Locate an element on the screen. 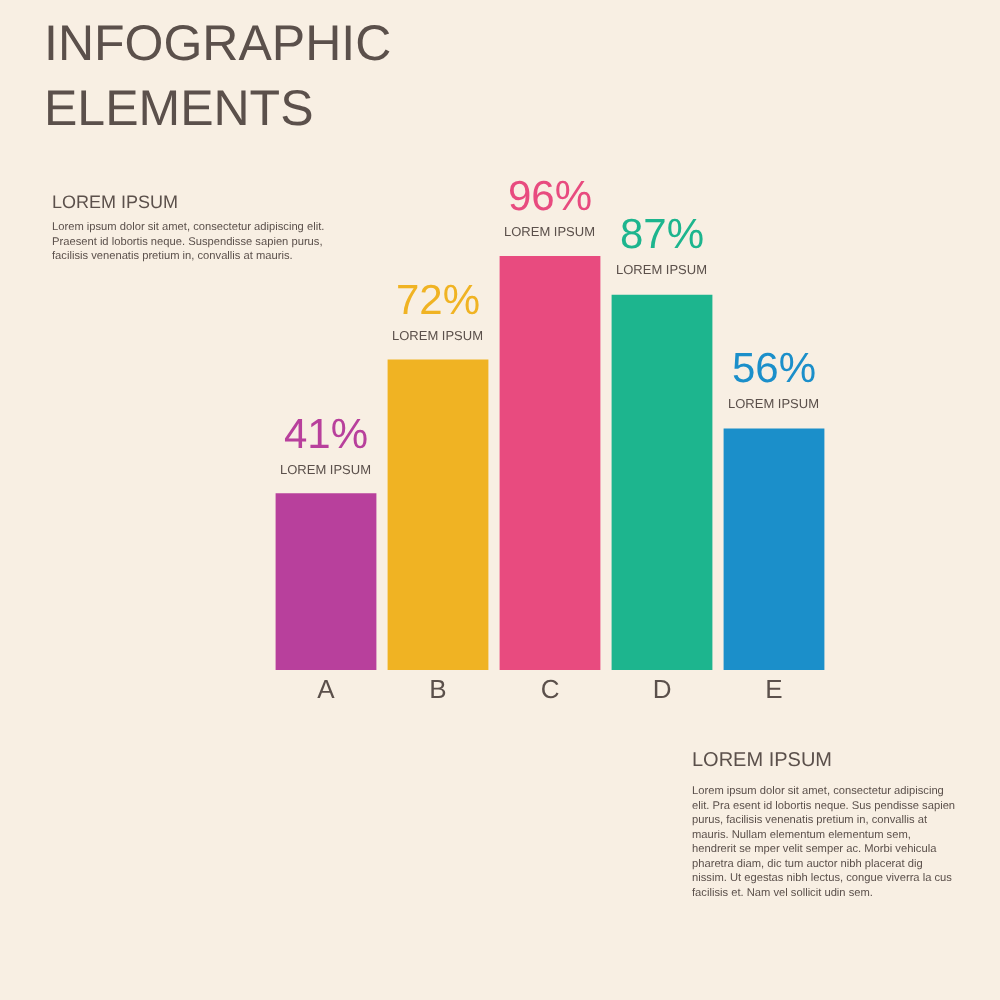 This screenshot has height=1000, width=1000. x-tick-label: B is located at coordinates (438, 689).